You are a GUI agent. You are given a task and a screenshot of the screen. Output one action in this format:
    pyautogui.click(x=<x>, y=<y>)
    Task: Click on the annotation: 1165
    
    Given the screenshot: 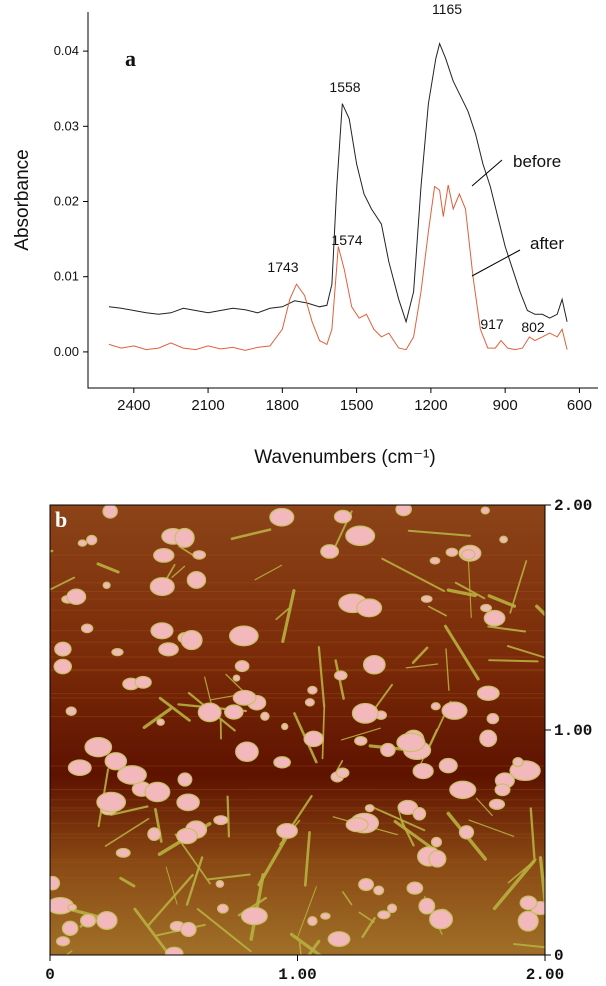 What is the action you would take?
    pyautogui.click(x=447, y=9)
    